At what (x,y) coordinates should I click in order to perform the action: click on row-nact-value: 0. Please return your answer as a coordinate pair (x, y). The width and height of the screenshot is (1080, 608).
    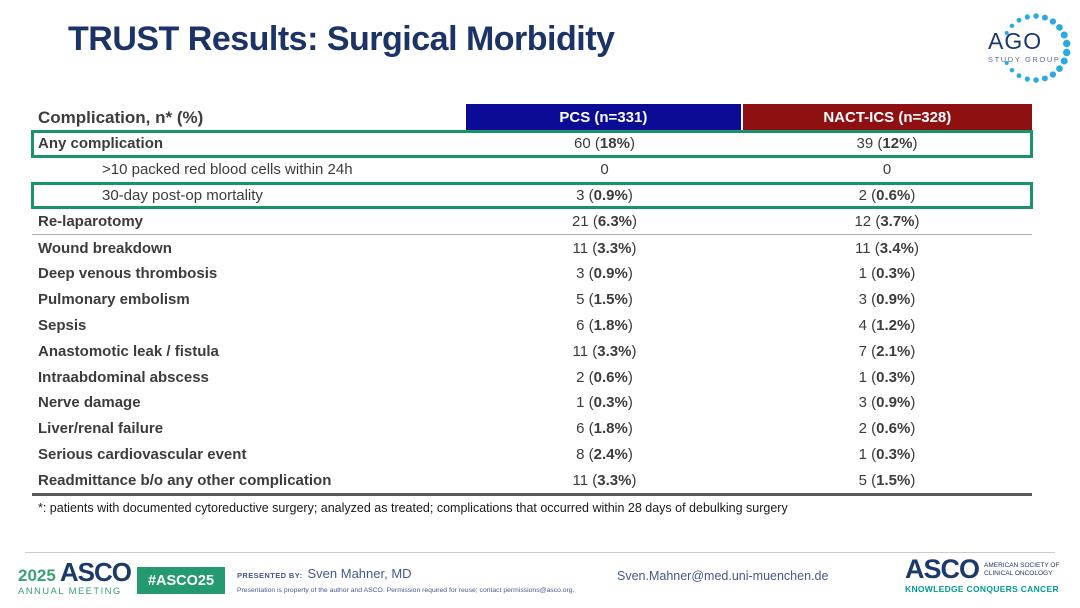
    Looking at the image, I should click on (887, 170).